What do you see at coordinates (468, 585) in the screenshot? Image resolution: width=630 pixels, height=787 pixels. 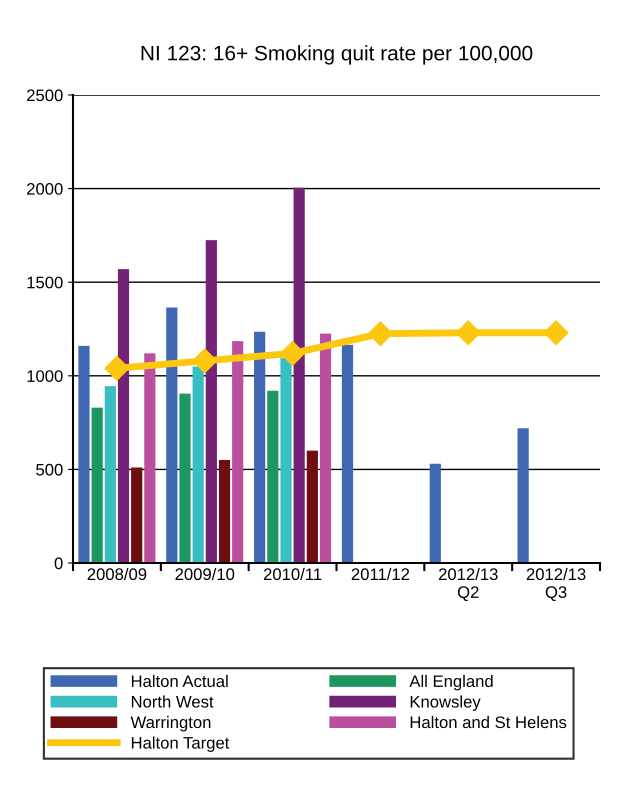 I see `x-tick-label: 2012/13 Q2` at bounding box center [468, 585].